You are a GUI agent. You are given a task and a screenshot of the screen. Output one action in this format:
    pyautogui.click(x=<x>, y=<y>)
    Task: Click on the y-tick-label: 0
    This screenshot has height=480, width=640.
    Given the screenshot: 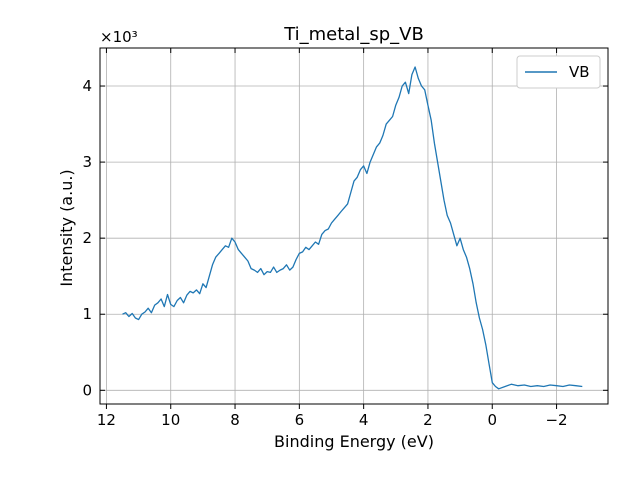 What is the action you would take?
    pyautogui.click(x=87, y=390)
    